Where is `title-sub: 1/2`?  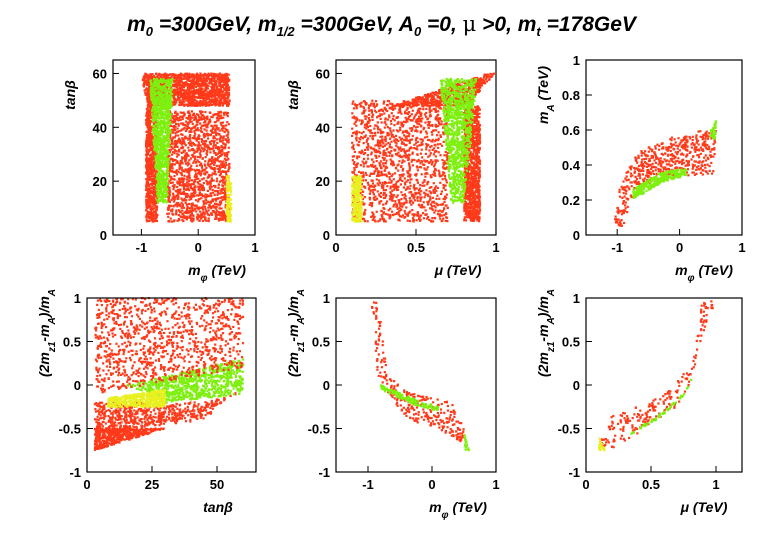
title-sub: 1/2 is located at coordinates (285, 32).